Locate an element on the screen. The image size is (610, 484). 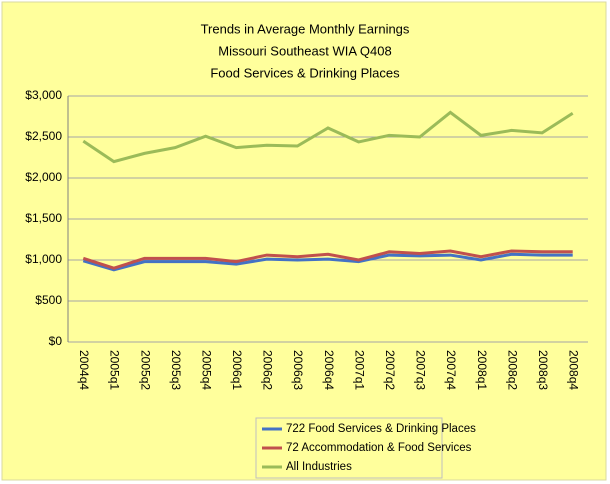
x-tick-label: 2006q3 is located at coordinates (298, 370).